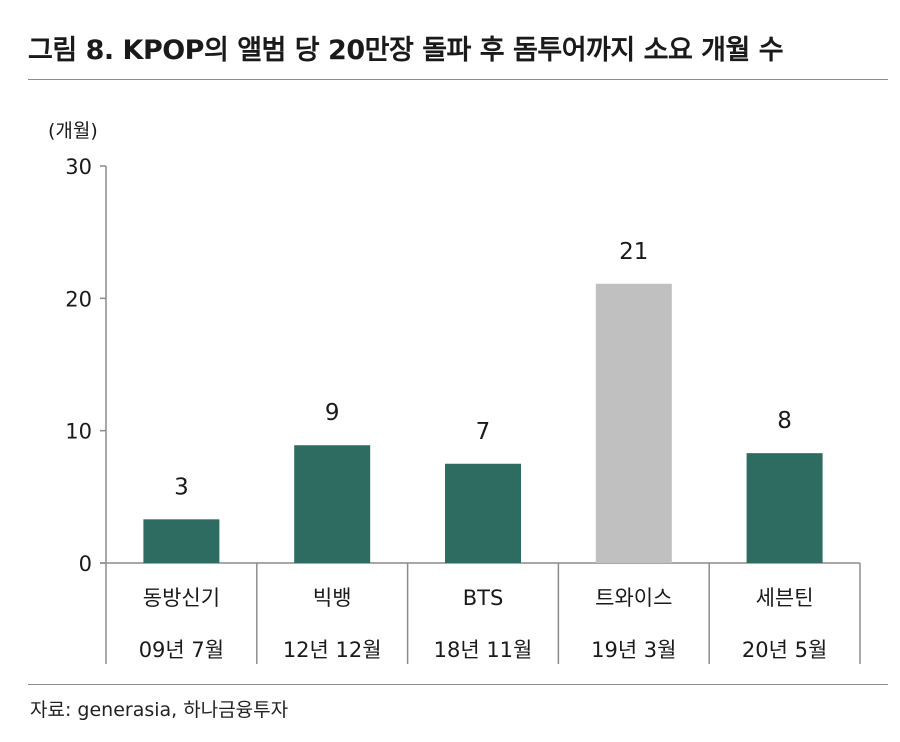 The image size is (900, 742). What do you see at coordinates (85, 564) in the screenshot?
I see `y-tick-label: 0` at bounding box center [85, 564].